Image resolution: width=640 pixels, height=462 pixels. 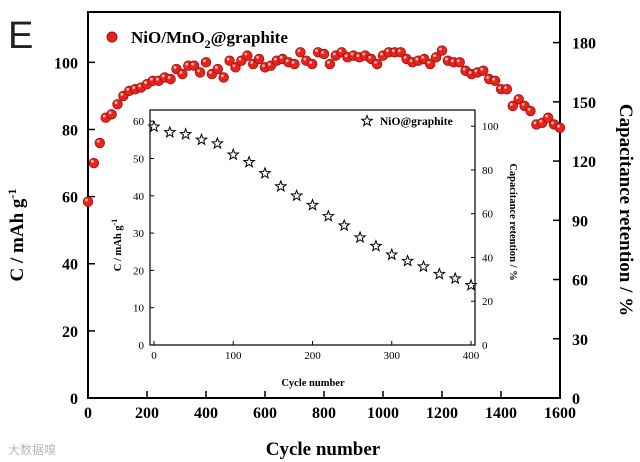 What do you see at coordinates (147, 413) in the screenshot?
I see `main-x-tick-label: 200` at bounding box center [147, 413].